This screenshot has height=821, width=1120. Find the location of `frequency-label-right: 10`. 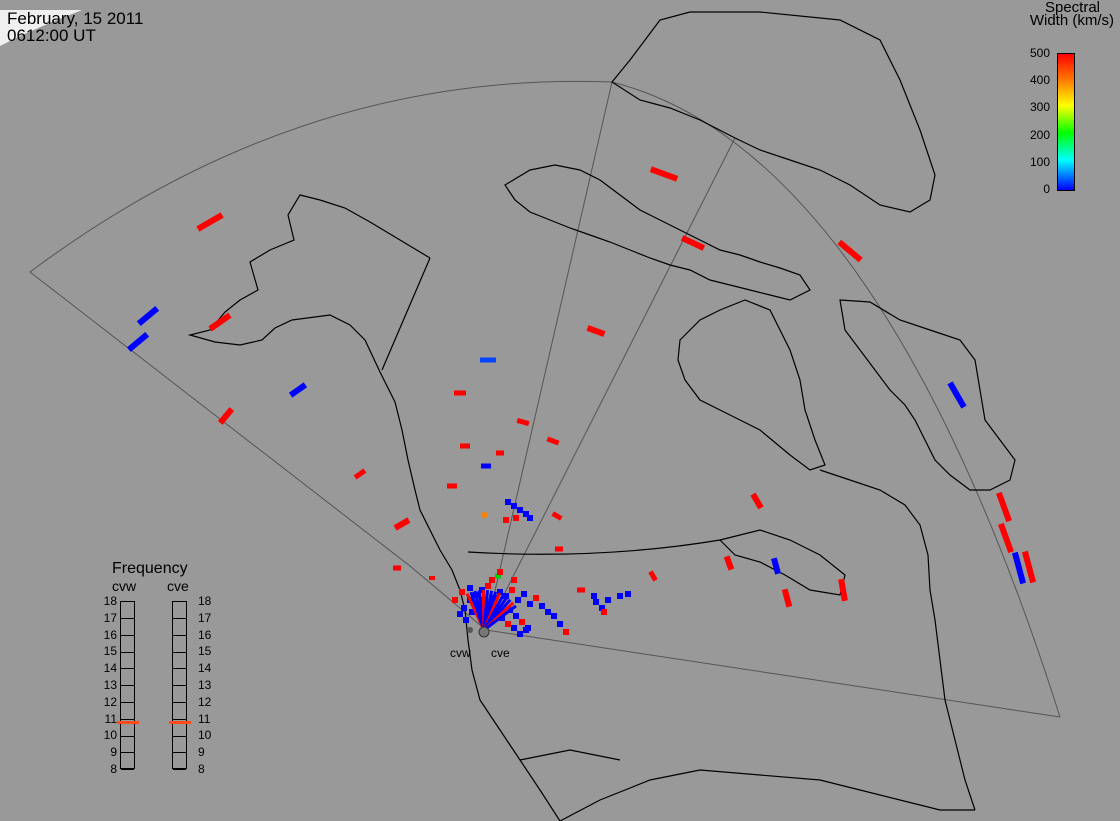

frequency-label-right: 10 is located at coordinates (205, 735).